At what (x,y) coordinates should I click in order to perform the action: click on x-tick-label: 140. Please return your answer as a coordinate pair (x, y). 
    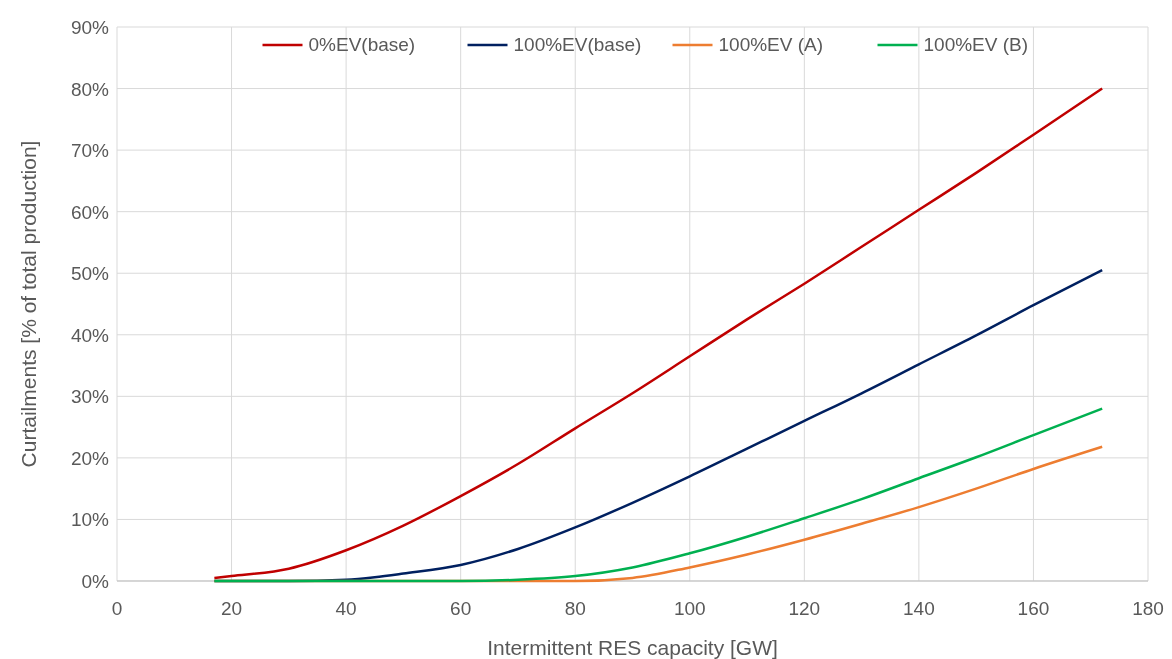
    Looking at the image, I should click on (919, 608).